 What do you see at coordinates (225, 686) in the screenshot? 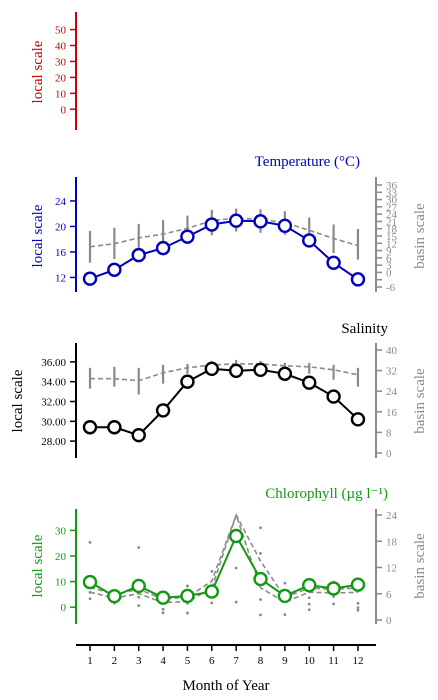
I see `x-axis-label: Month of Year` at bounding box center [225, 686].